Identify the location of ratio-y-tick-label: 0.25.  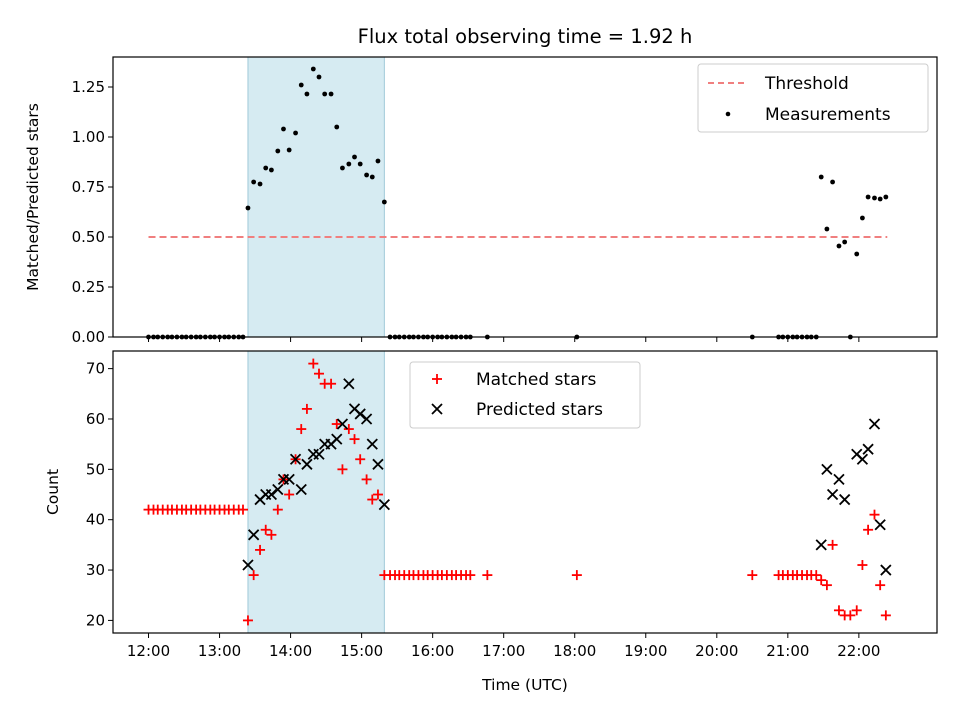
(88, 287).